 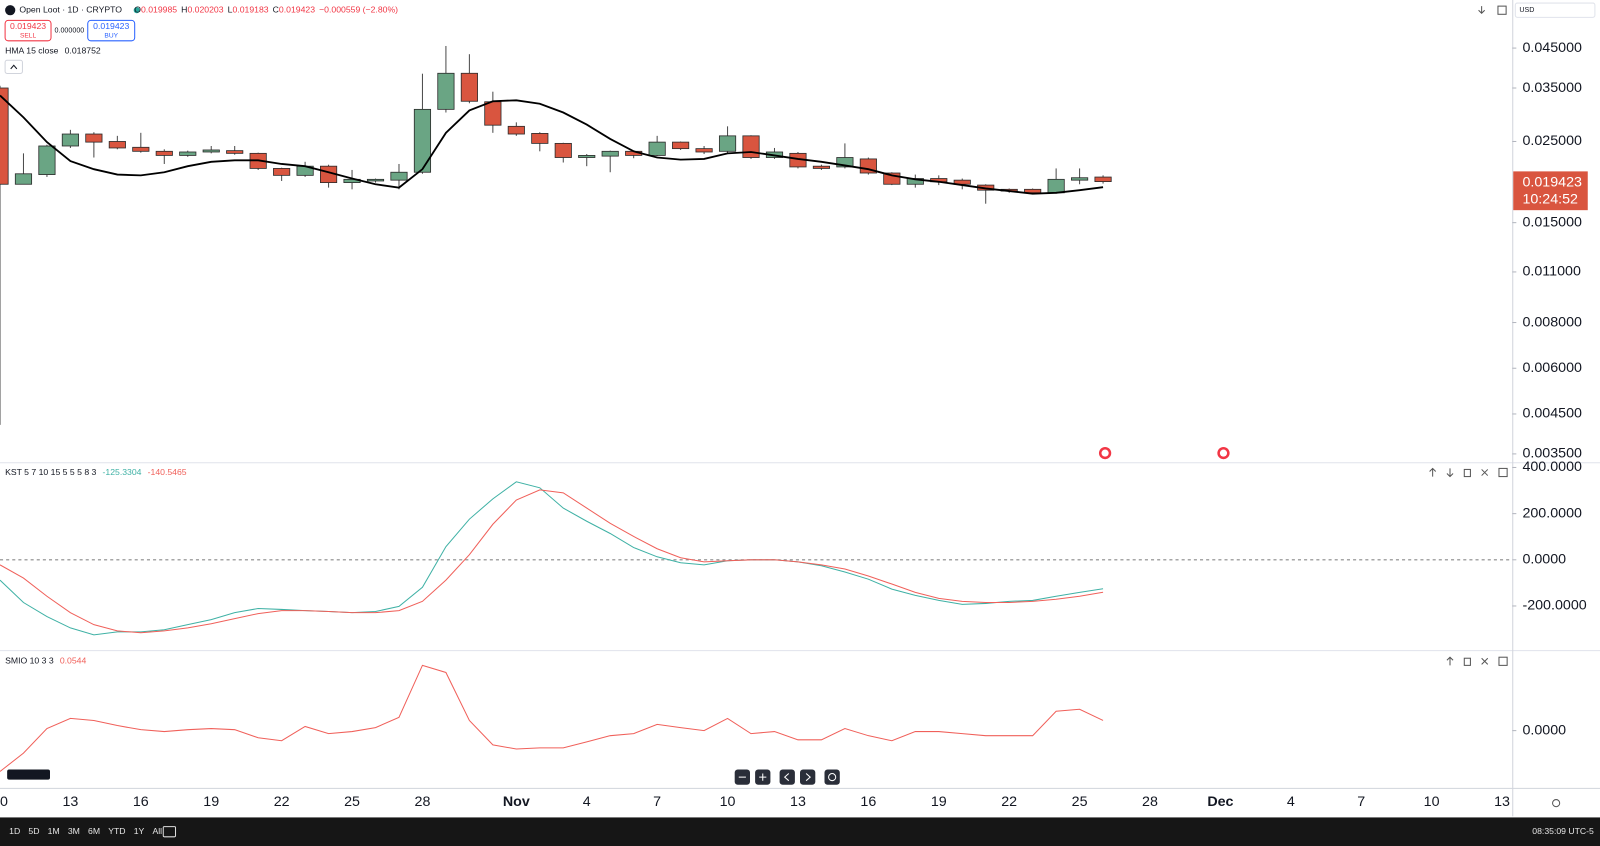 I want to click on x-tick-label: 28, so click(x=423, y=802).